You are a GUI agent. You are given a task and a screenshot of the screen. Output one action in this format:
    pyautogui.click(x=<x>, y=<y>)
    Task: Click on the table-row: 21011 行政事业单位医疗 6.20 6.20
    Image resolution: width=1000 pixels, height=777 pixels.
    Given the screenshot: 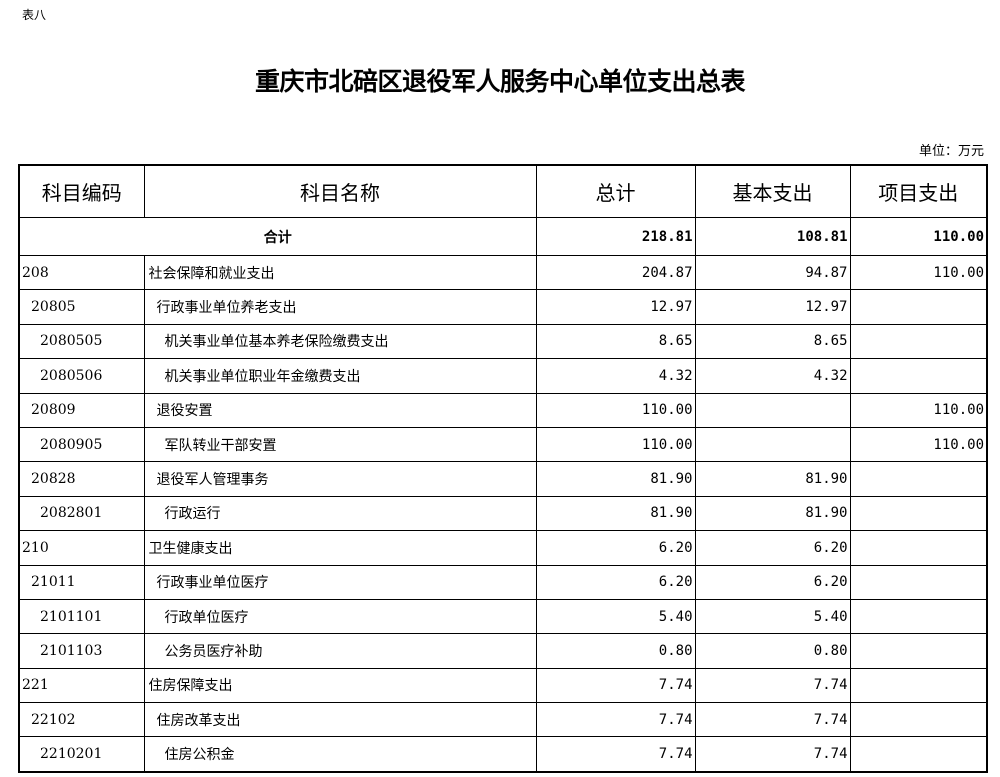 What is the action you would take?
    pyautogui.click(x=503, y=582)
    